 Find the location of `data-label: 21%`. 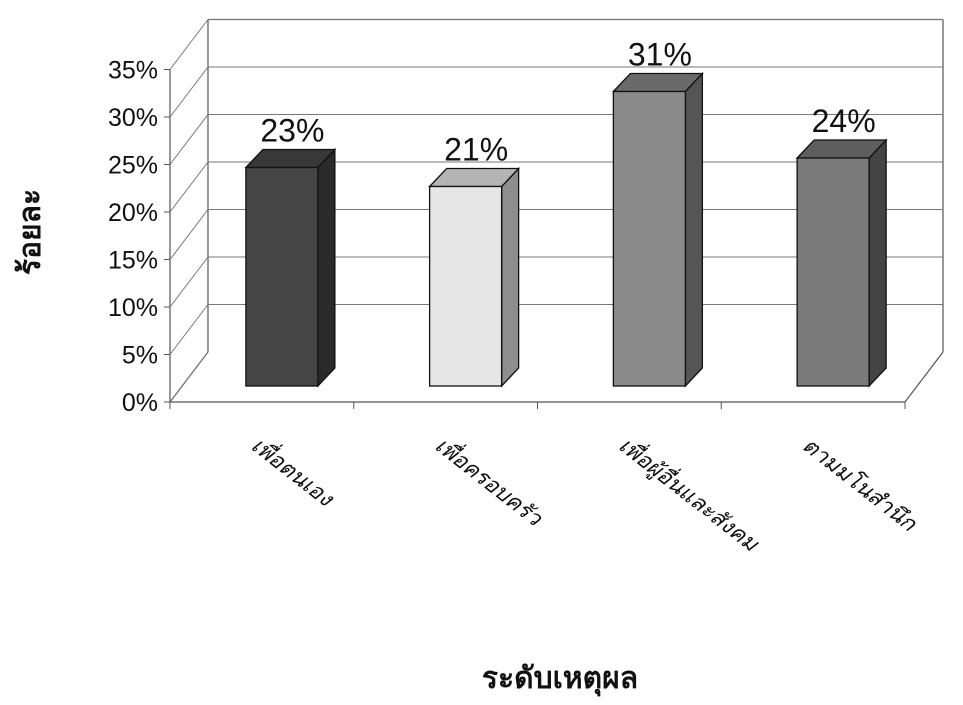

data-label: 21% is located at coordinates (476, 150).